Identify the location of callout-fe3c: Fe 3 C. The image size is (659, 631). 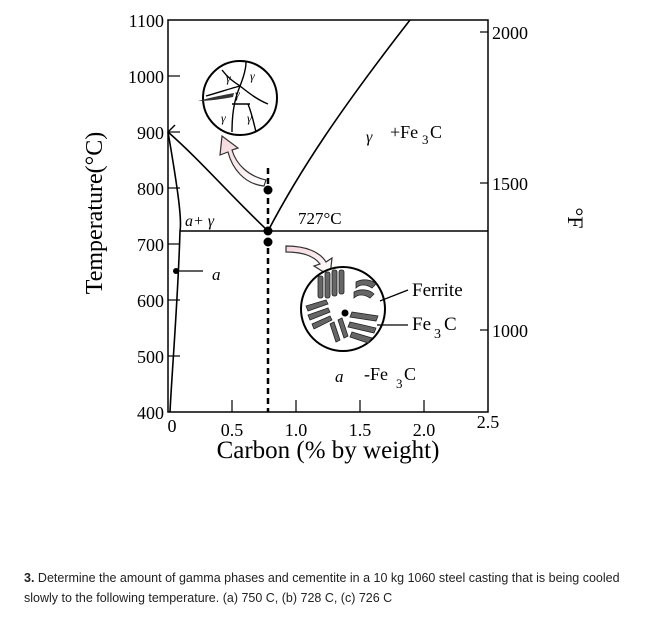
(434, 328).